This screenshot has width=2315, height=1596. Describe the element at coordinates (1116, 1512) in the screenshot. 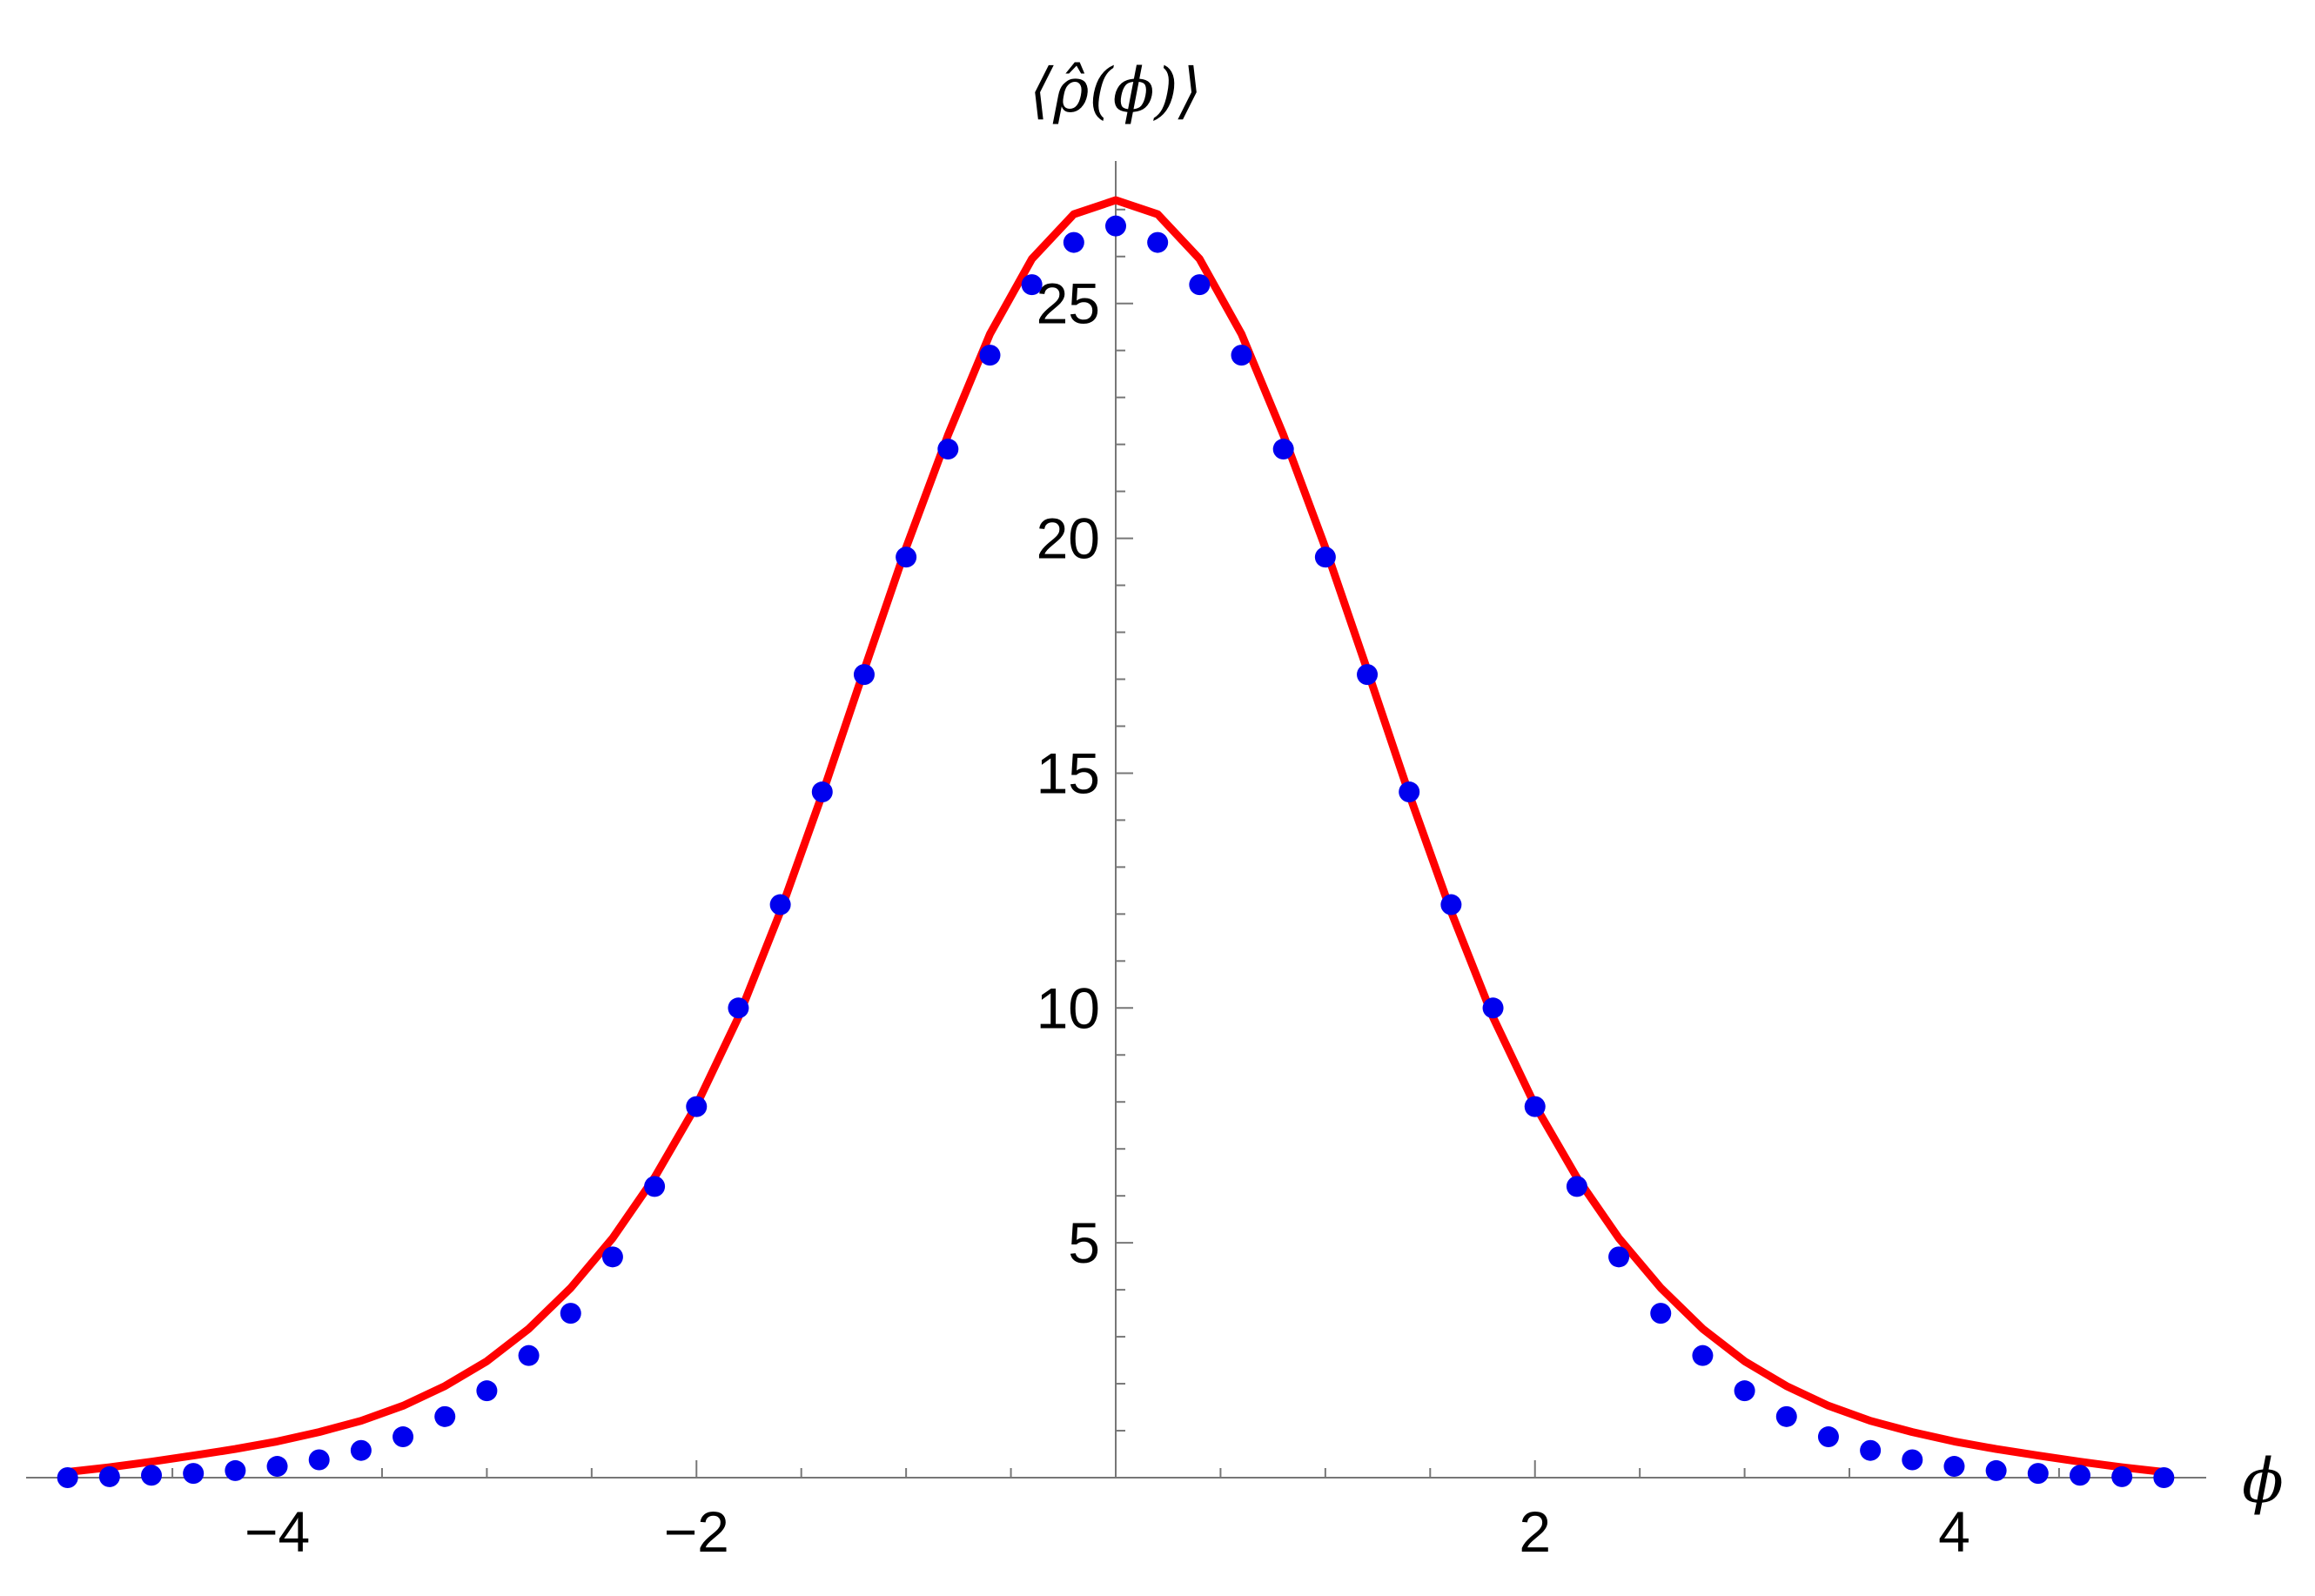

I see `x-ticks: −4 −2 2 4` at that location.